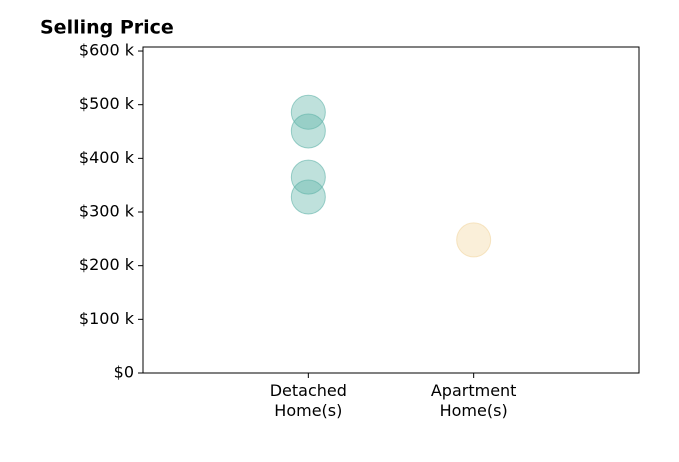 The image size is (679, 462). What do you see at coordinates (107, 103) in the screenshot?
I see `y-tick-label: $500 k` at bounding box center [107, 103].